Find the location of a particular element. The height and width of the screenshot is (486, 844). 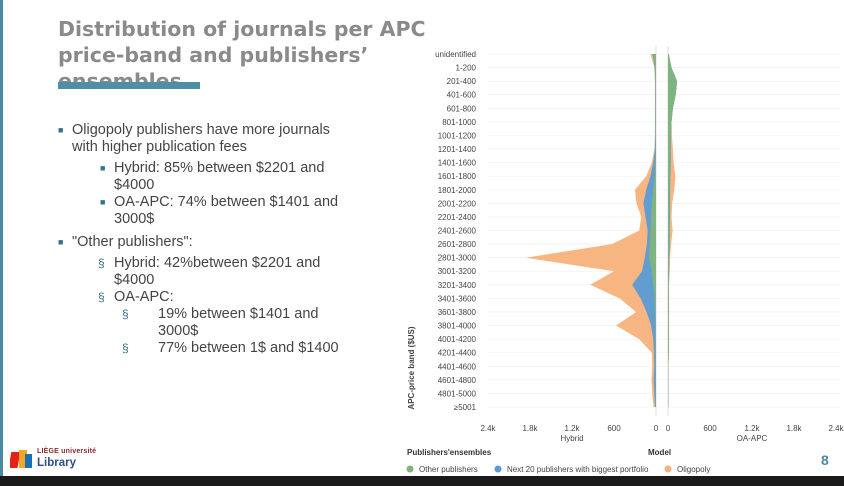

bullet-text: OA-APC: is located at coordinates (144, 297).